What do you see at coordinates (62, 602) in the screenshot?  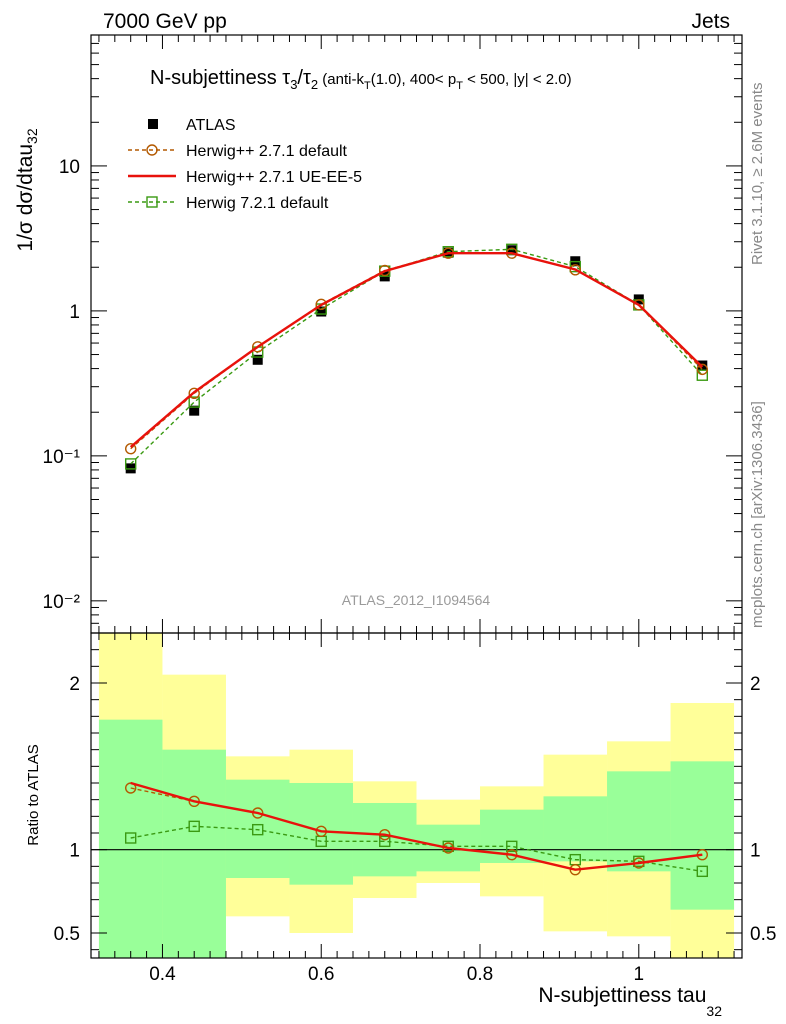 I see `main-y-tick-label: 10⁻²` at bounding box center [62, 602].